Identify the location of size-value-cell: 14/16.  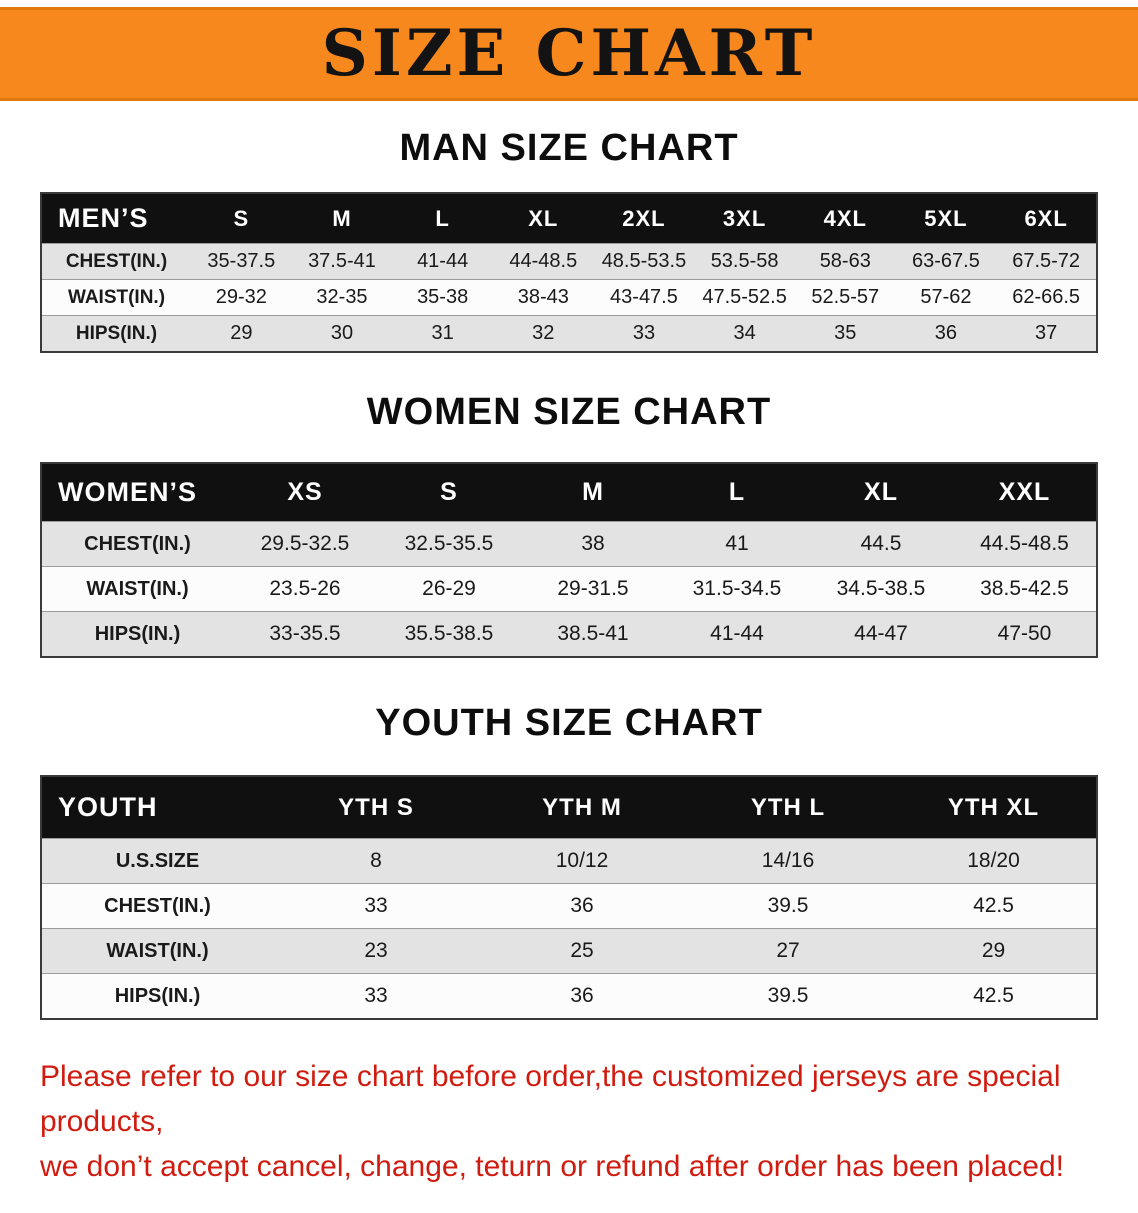
(788, 860).